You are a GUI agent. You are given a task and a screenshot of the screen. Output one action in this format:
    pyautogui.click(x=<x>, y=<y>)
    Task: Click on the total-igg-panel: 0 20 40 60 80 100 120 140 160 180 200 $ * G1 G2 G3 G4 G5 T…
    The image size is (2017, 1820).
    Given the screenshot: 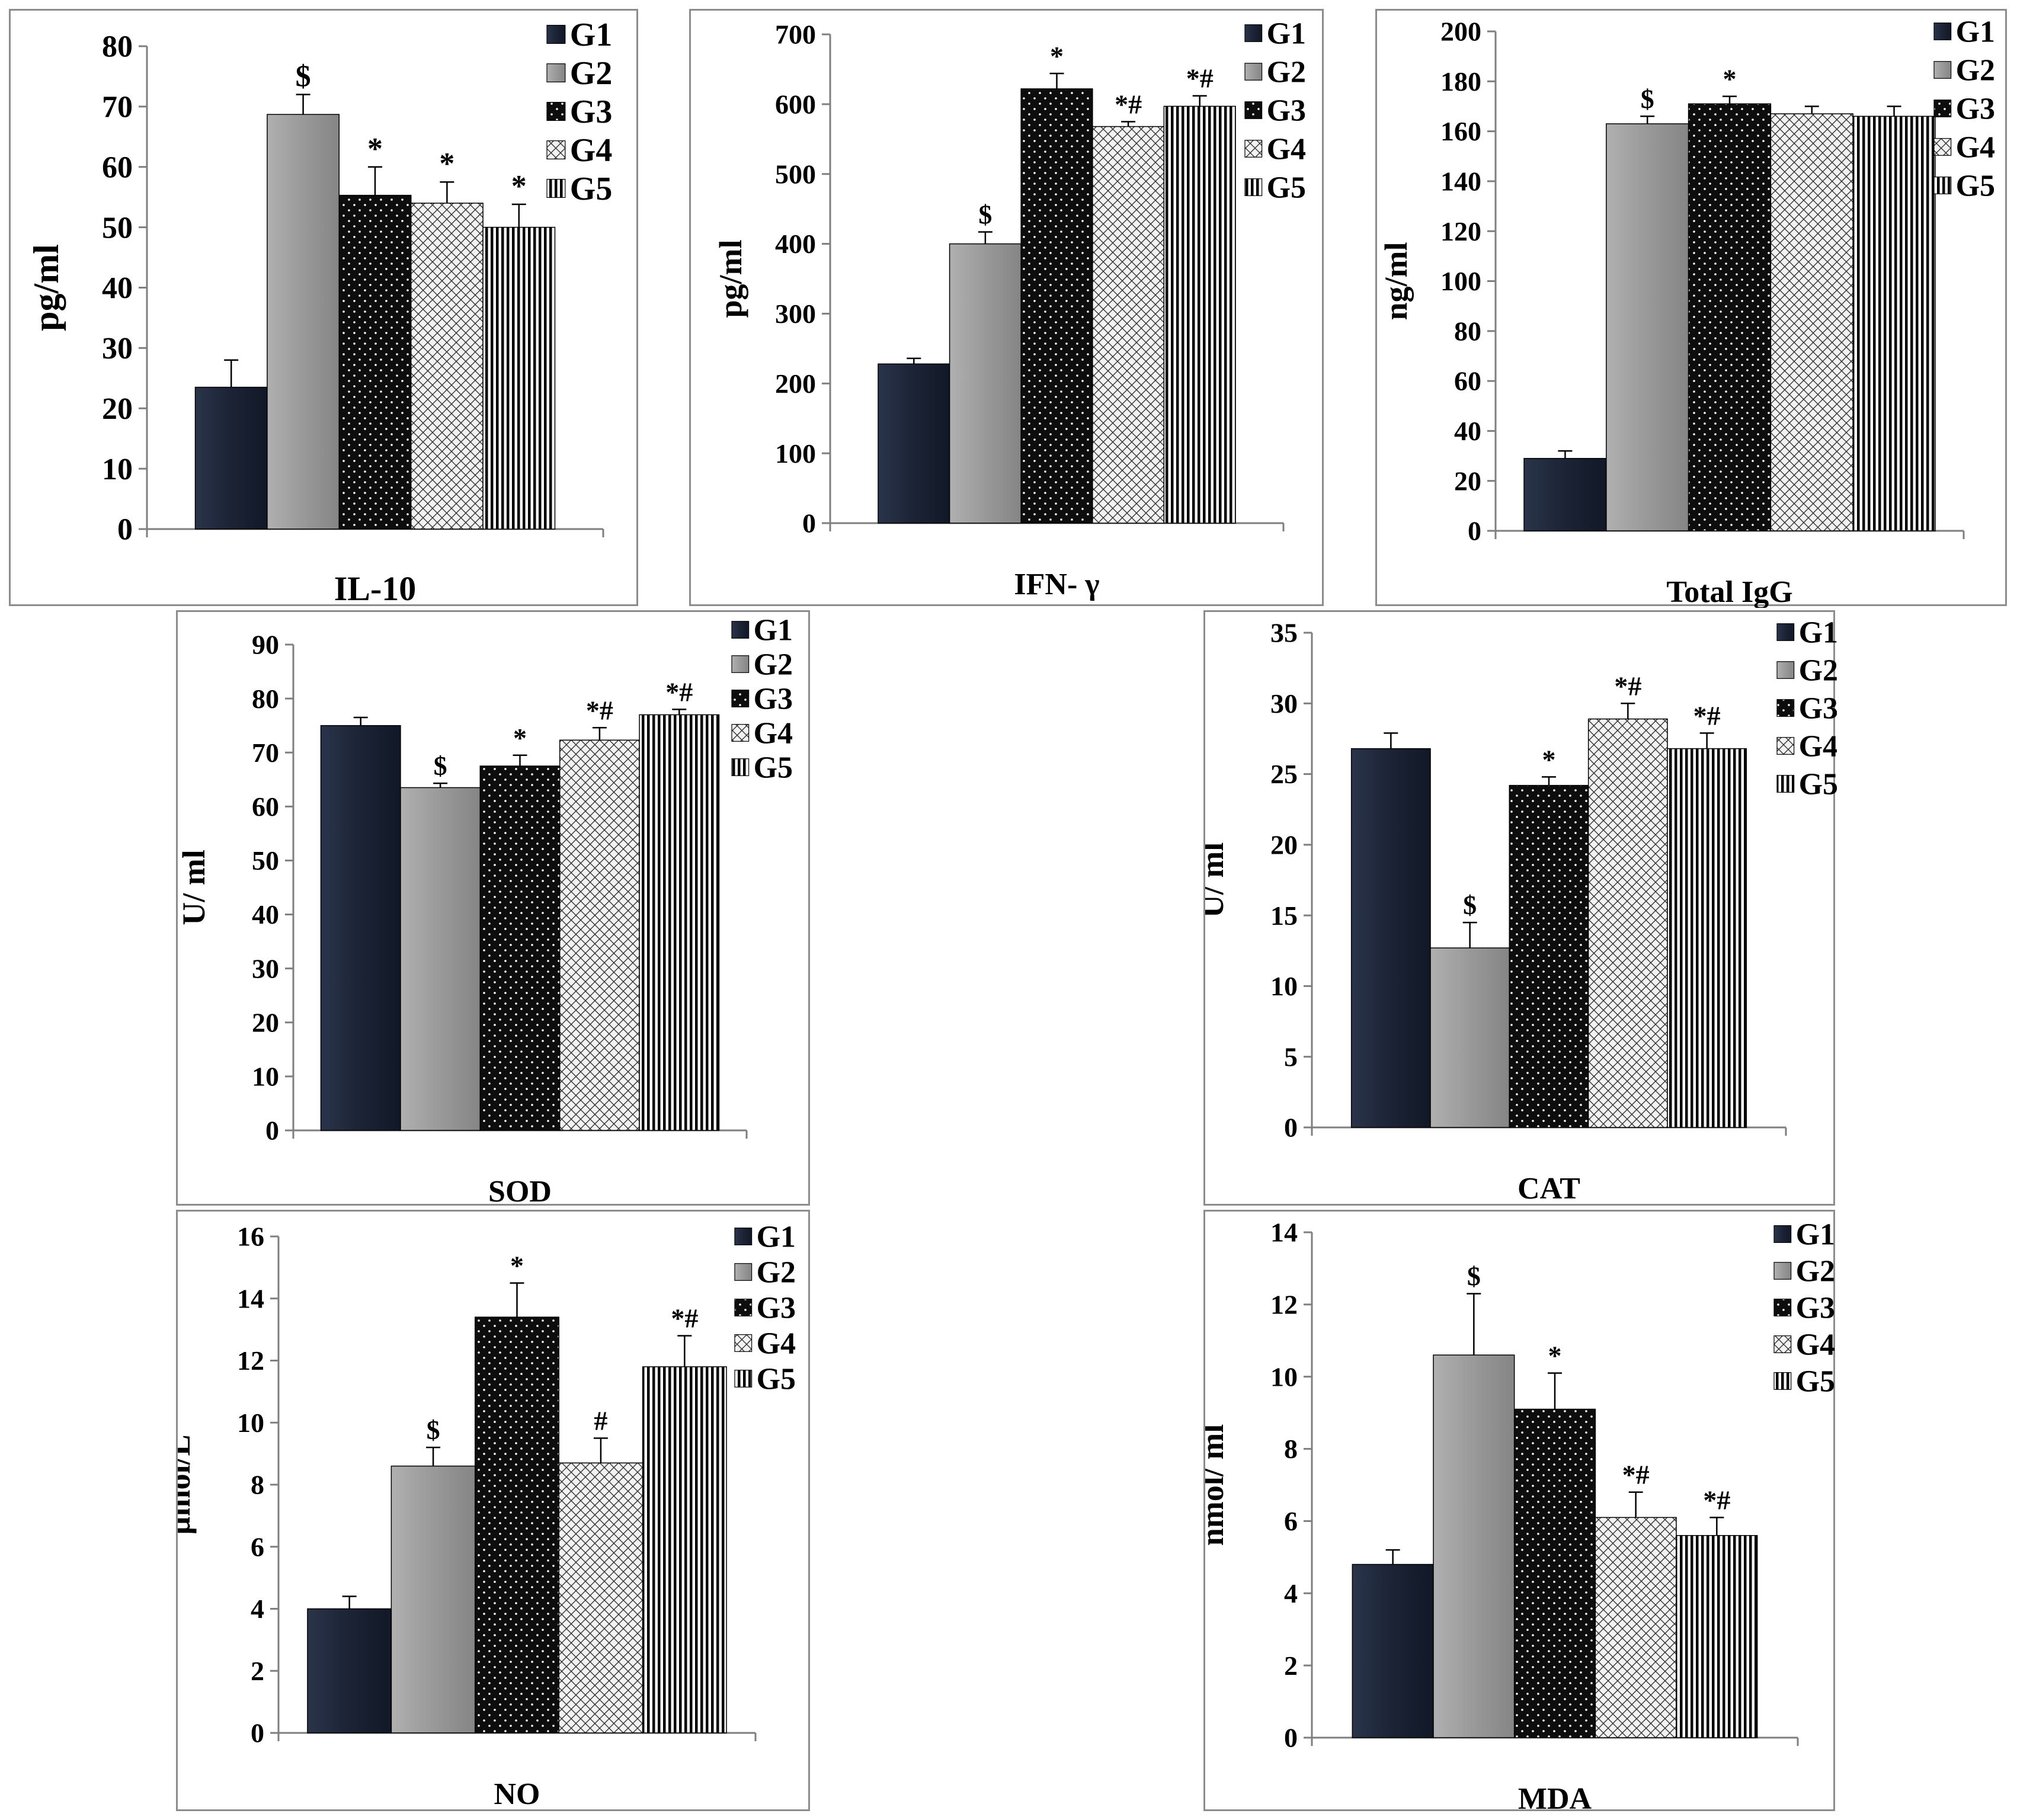 What is the action you would take?
    pyautogui.click(x=1691, y=308)
    